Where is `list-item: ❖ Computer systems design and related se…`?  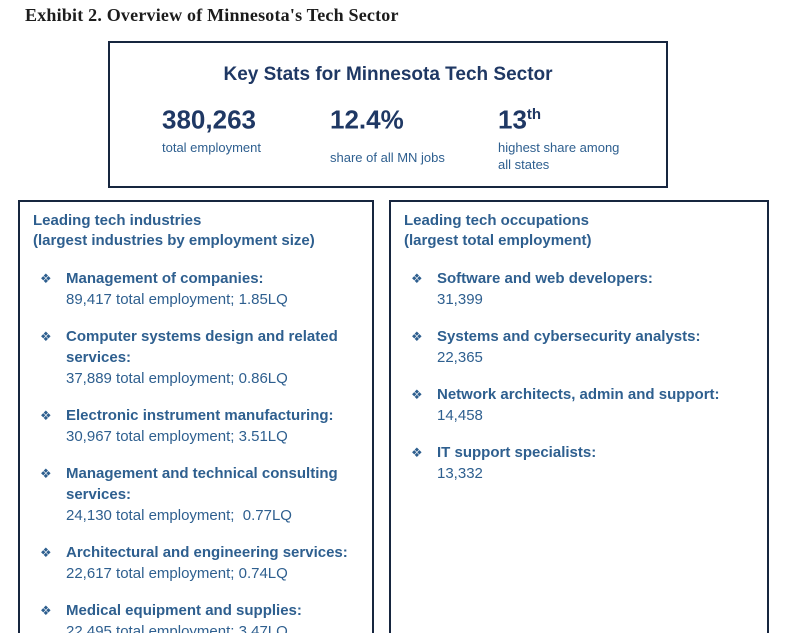
list-item: ❖ Computer systems design and related se… is located at coordinates (196, 357).